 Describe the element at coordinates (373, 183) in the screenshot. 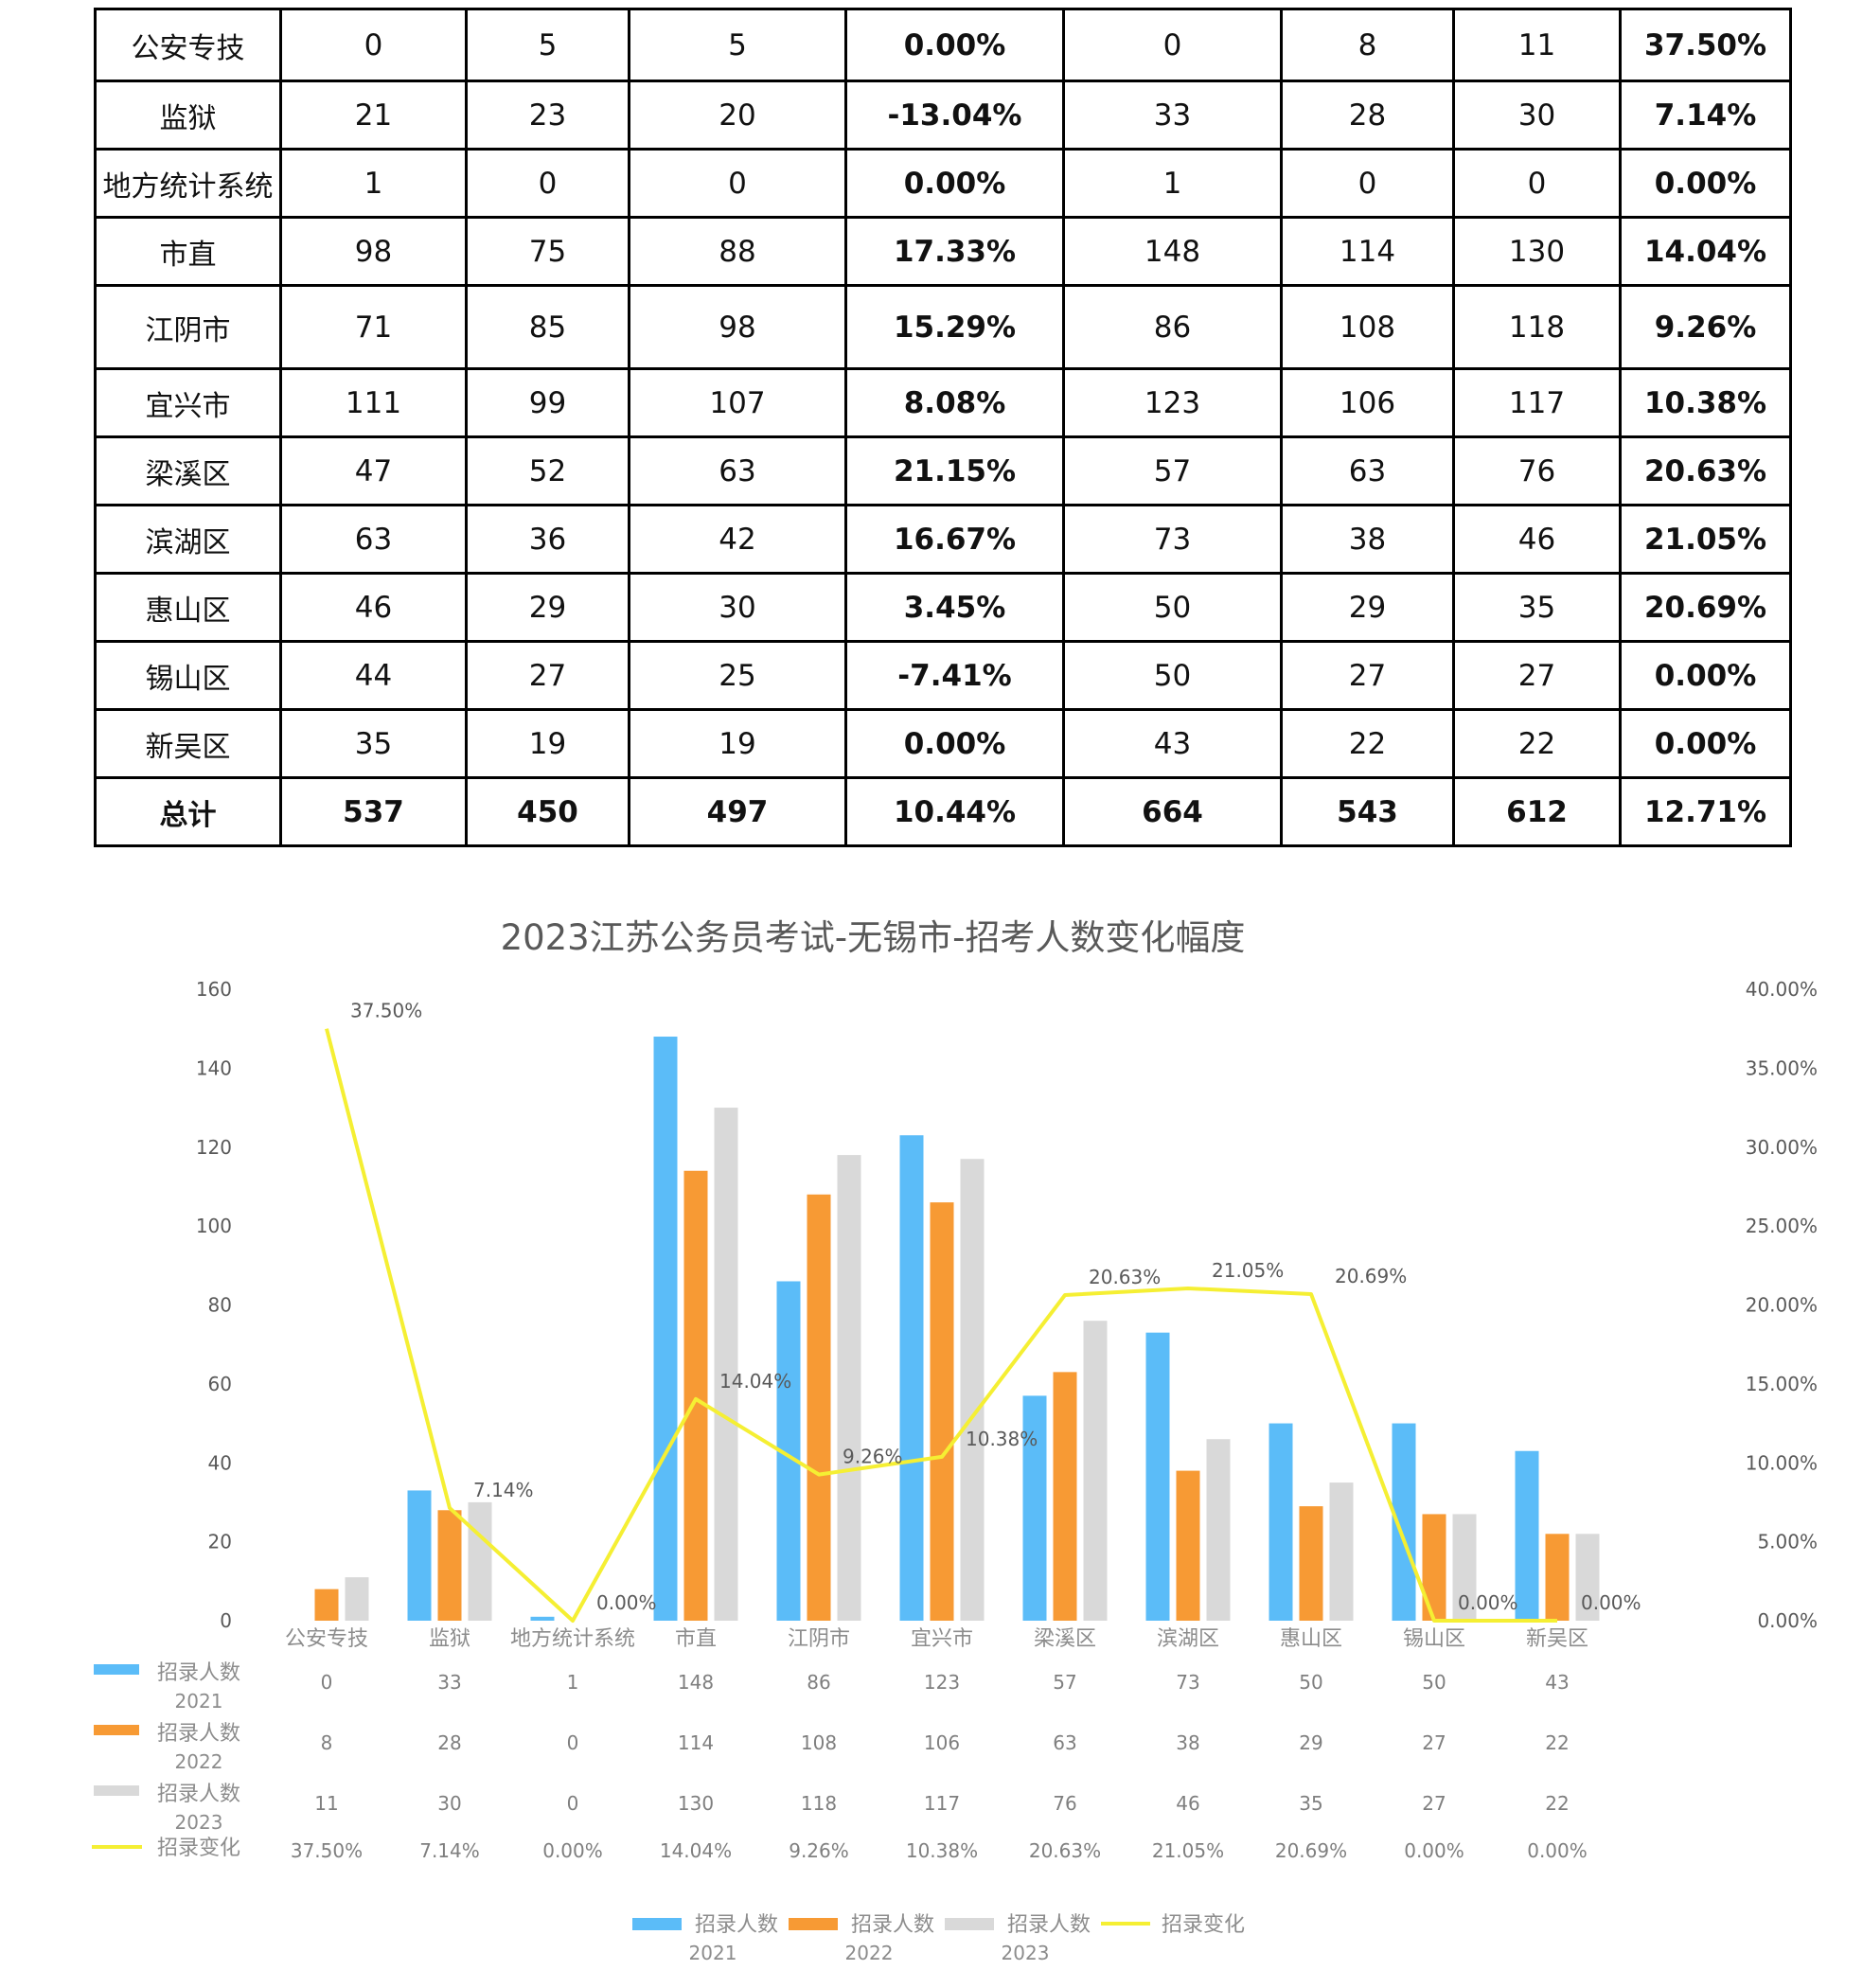

I see `table-cell: 1` at that location.